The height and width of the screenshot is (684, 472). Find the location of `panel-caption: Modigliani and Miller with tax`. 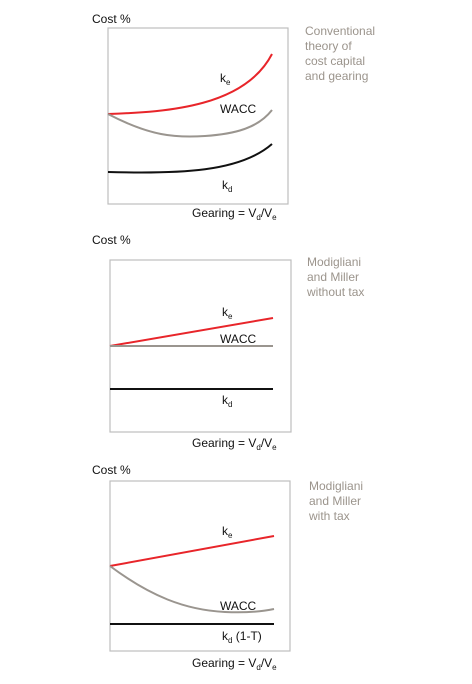

panel-caption: Modigliani and Miller with tax is located at coordinates (337, 501).